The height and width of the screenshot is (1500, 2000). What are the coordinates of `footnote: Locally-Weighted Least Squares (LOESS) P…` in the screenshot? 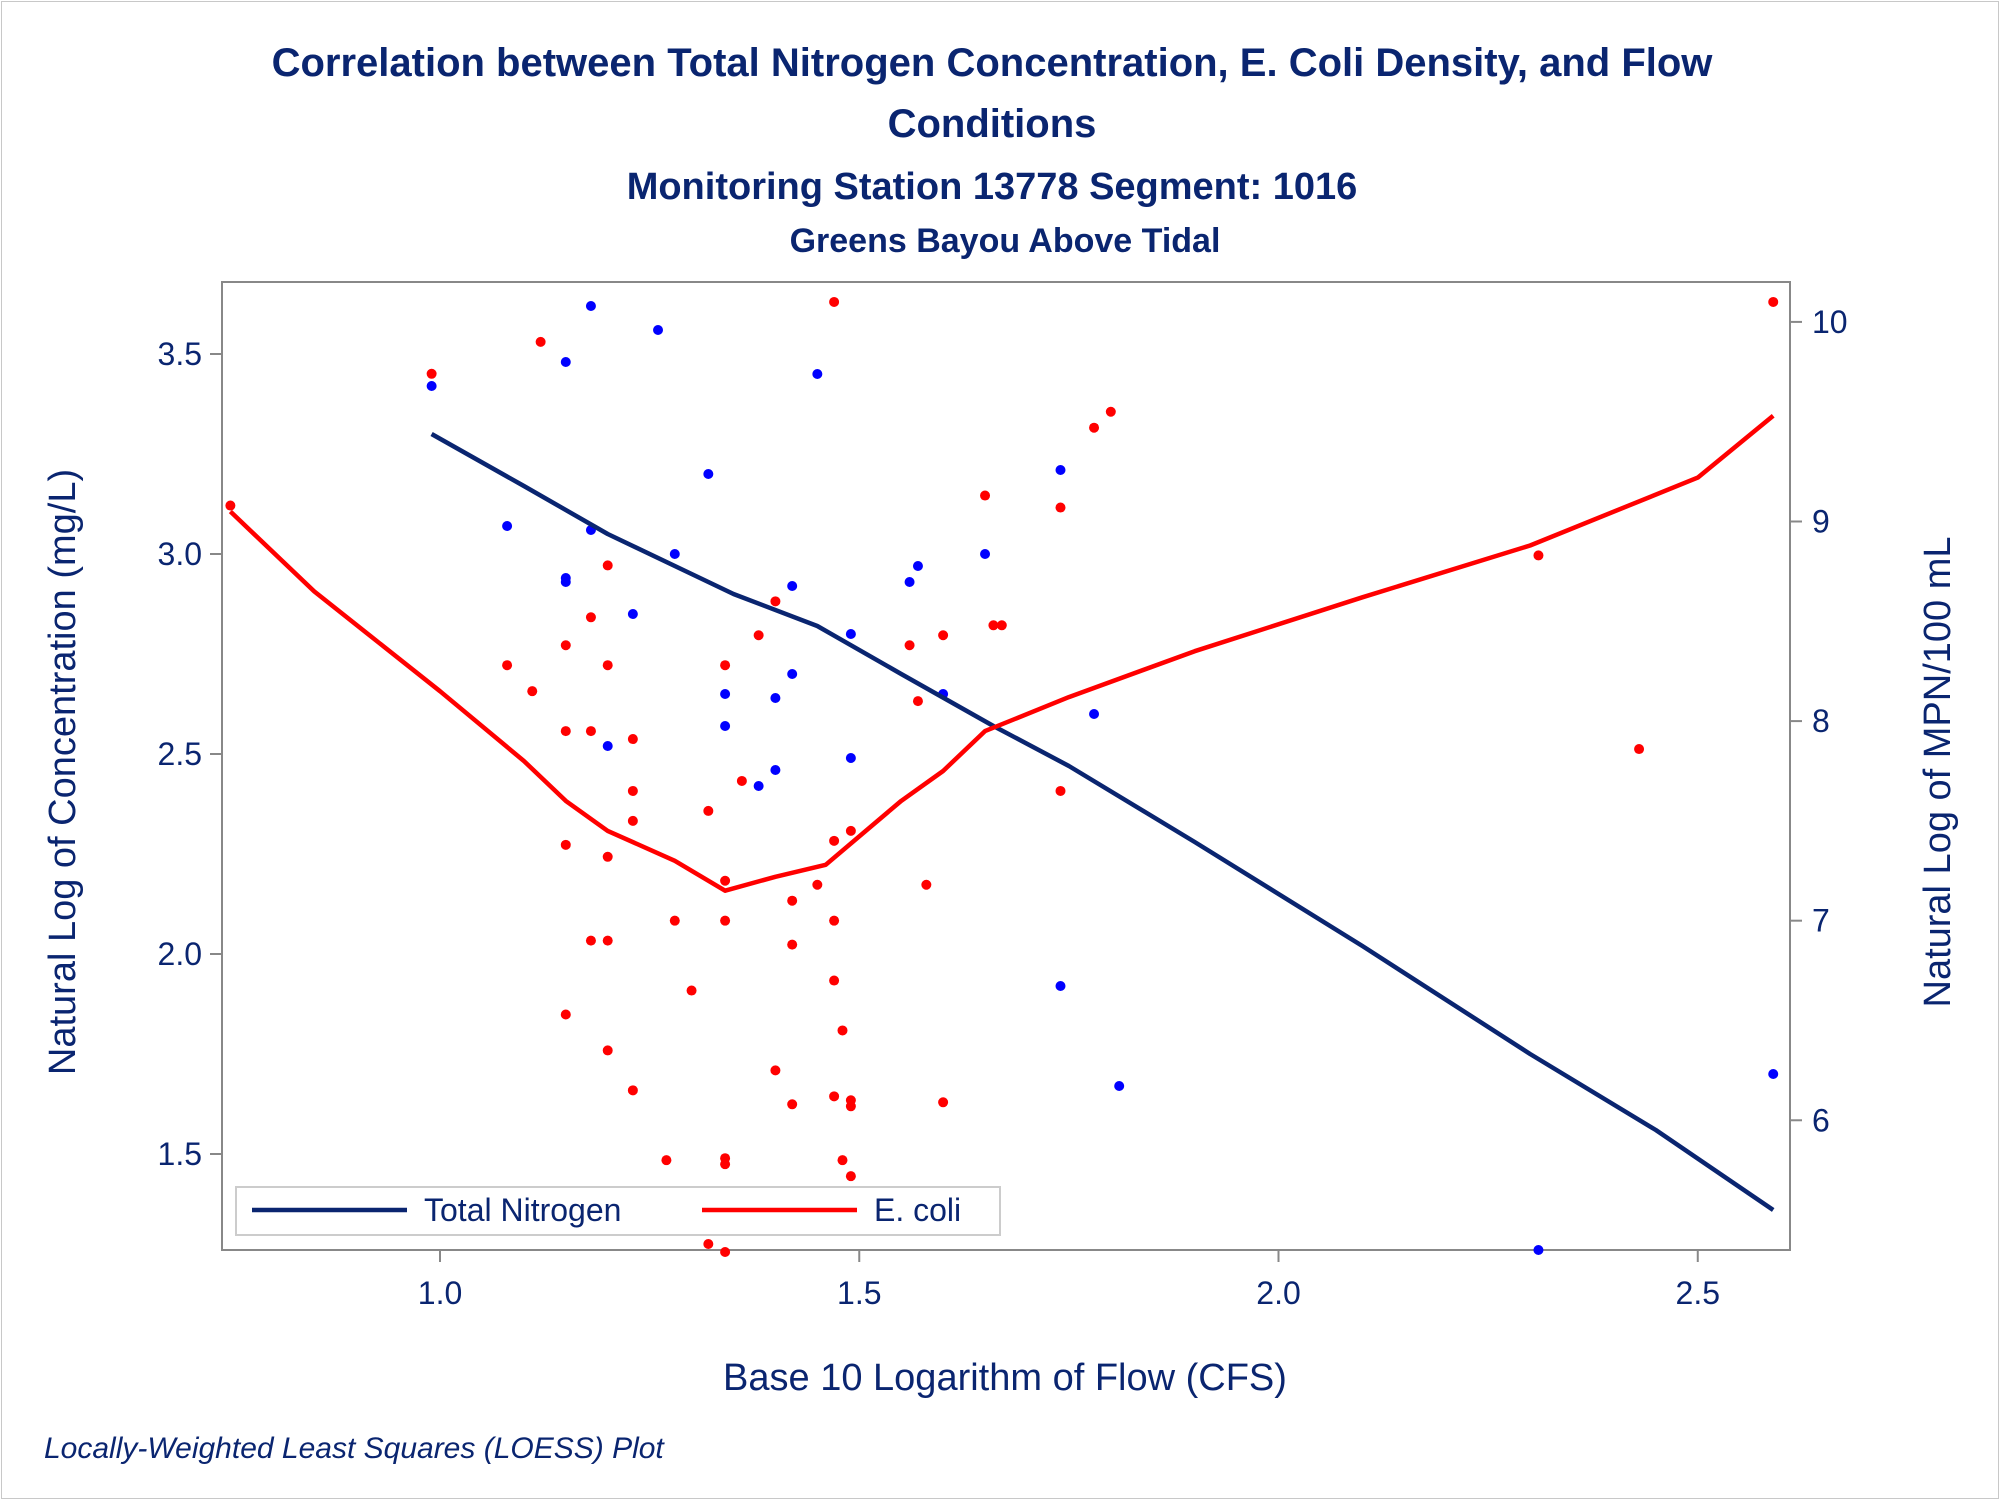 It's located at (354, 1448).